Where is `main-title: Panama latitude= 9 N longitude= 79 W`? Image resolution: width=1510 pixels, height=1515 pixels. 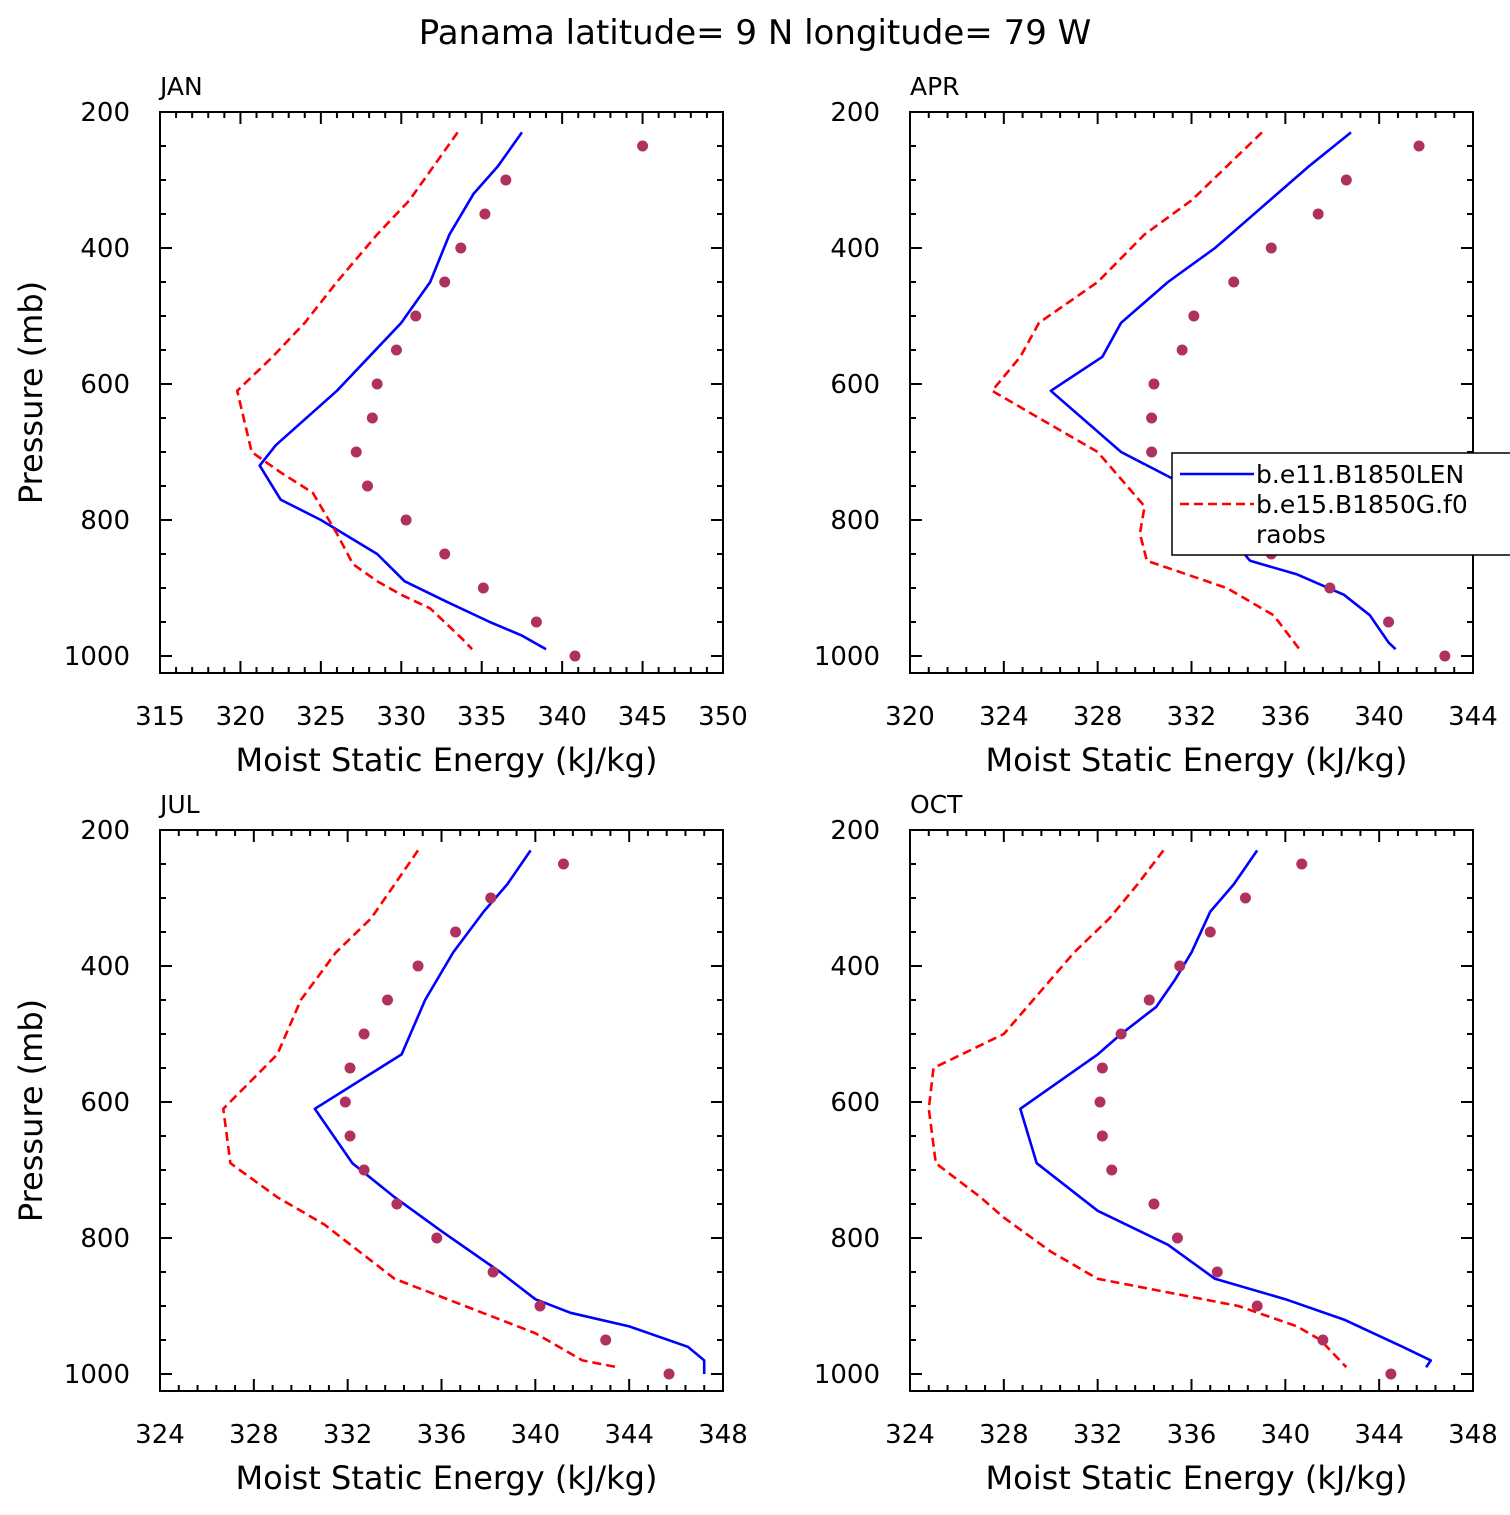 main-title: Panama latitude= 9 N longitude= 79 W is located at coordinates (755, 33).